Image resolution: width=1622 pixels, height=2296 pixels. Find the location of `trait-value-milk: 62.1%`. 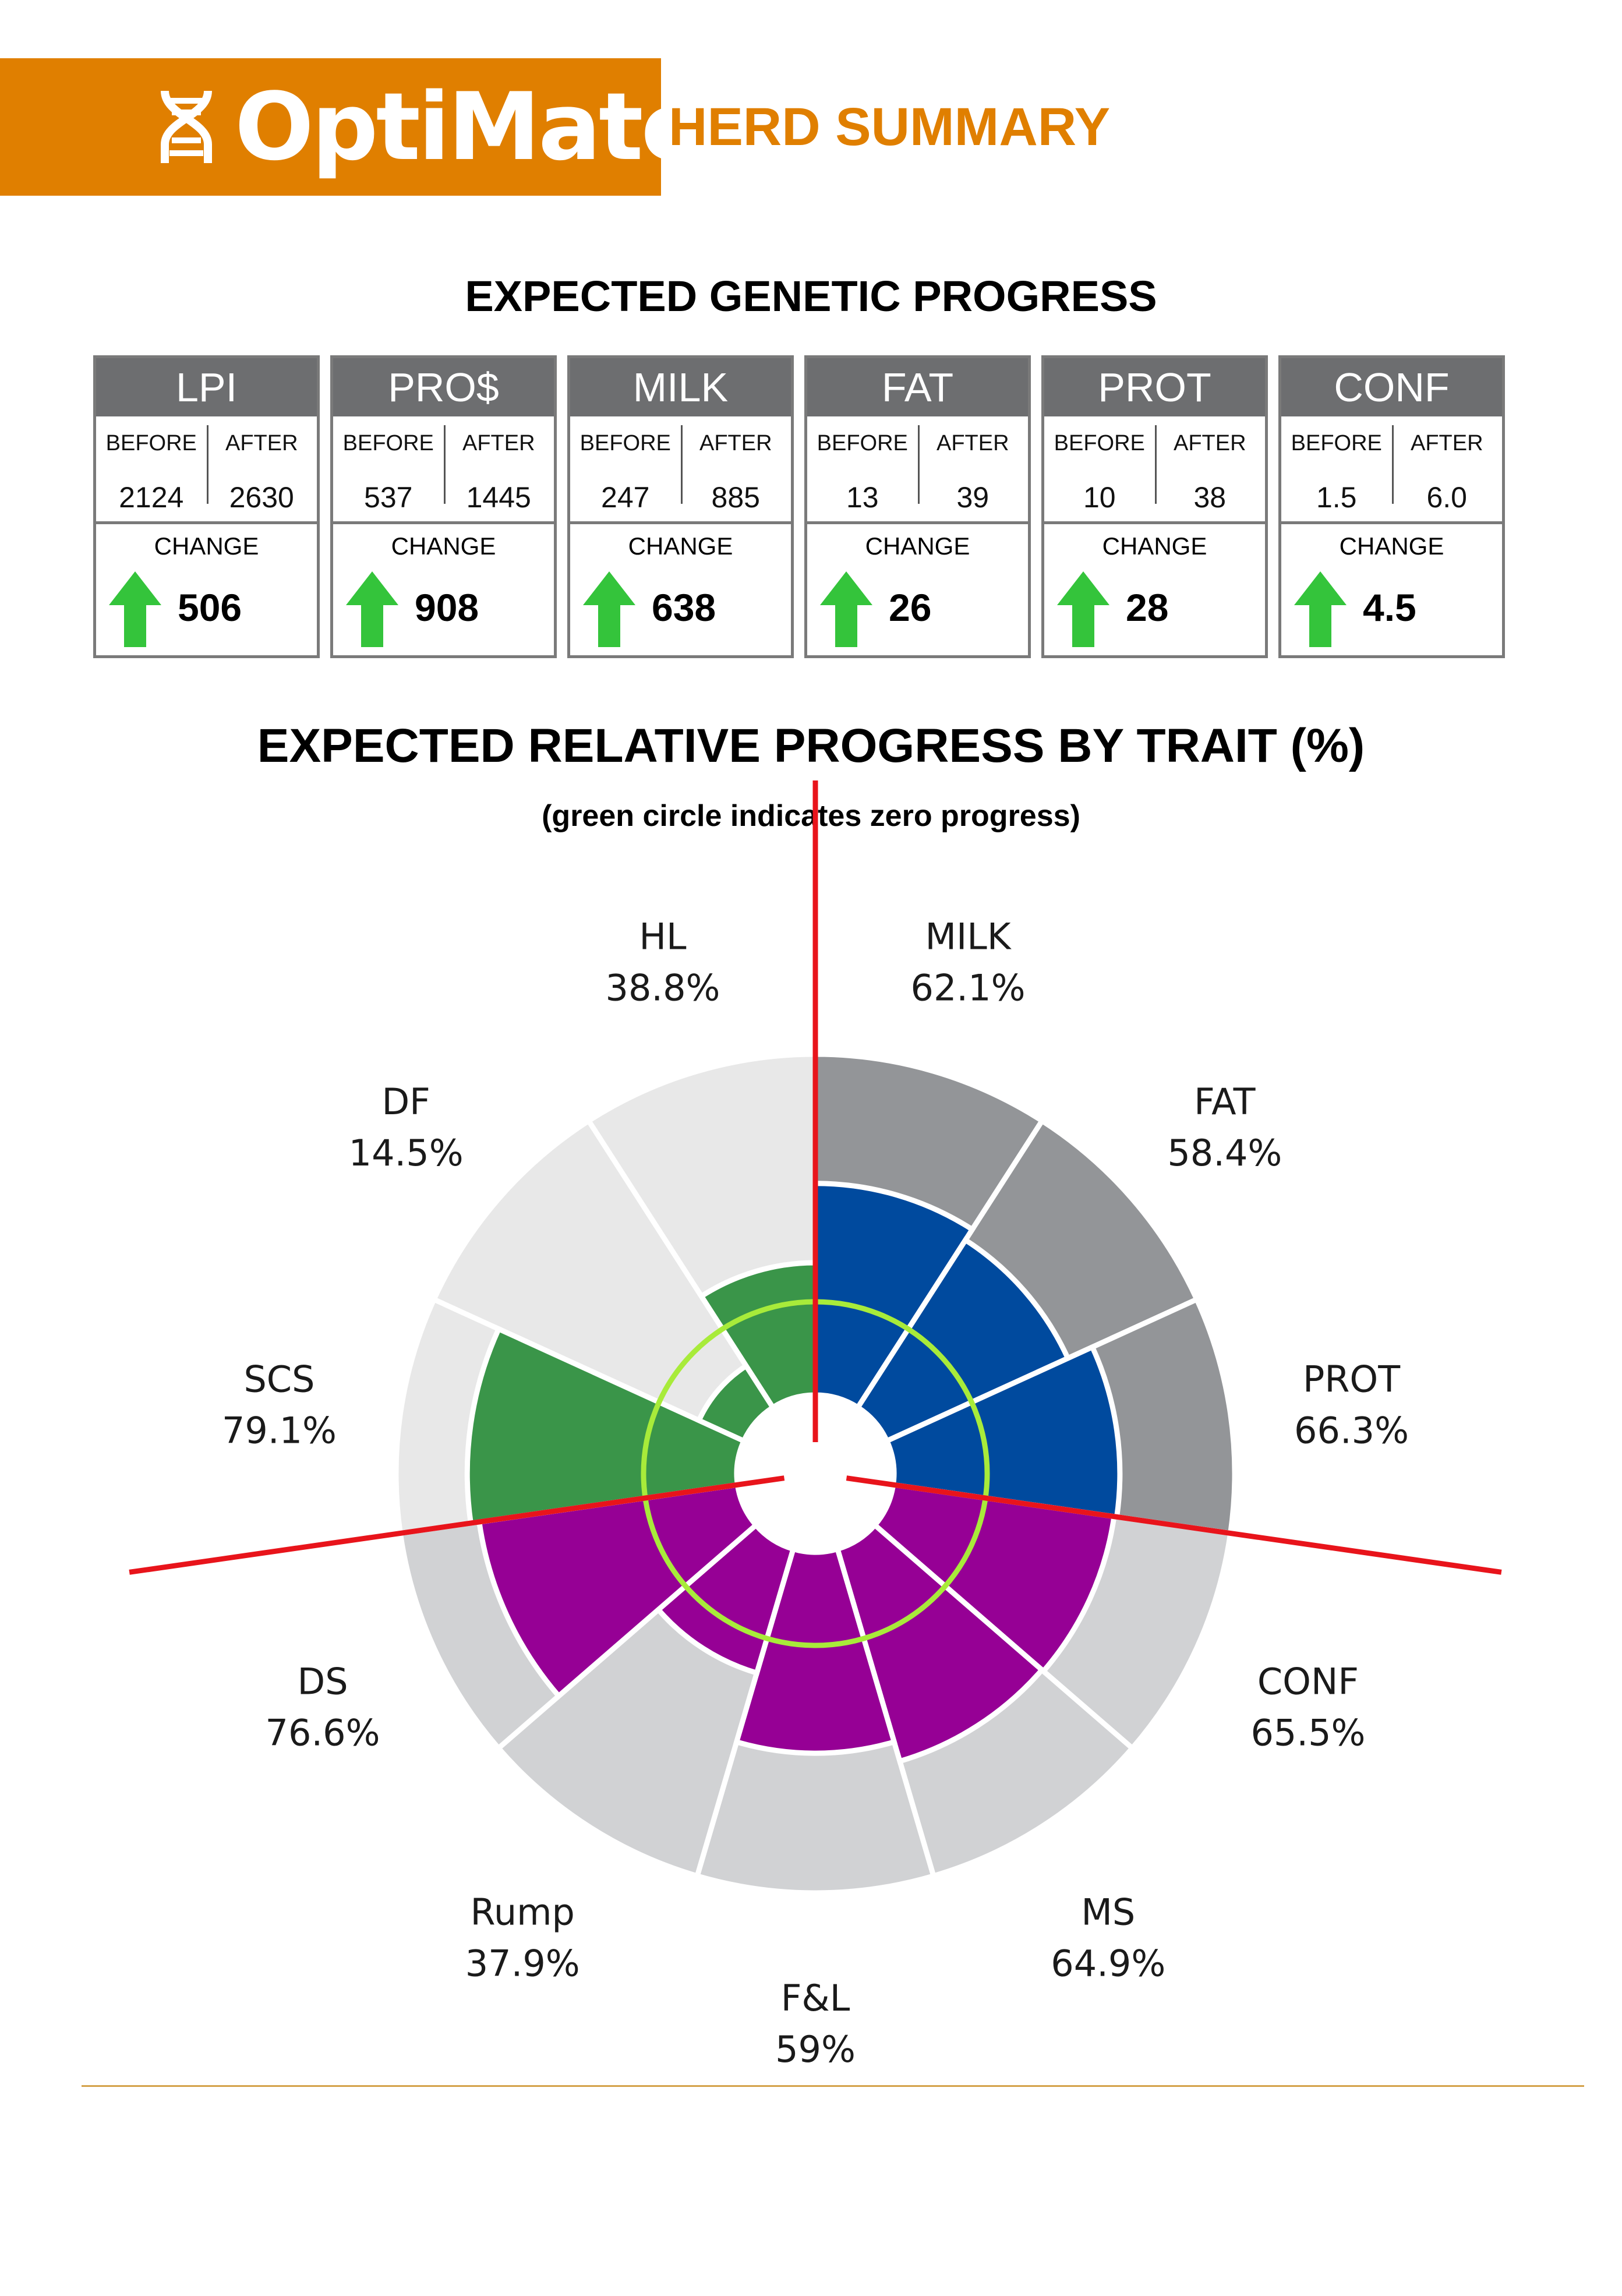

trait-value-milk: 62.1% is located at coordinates (968, 988).